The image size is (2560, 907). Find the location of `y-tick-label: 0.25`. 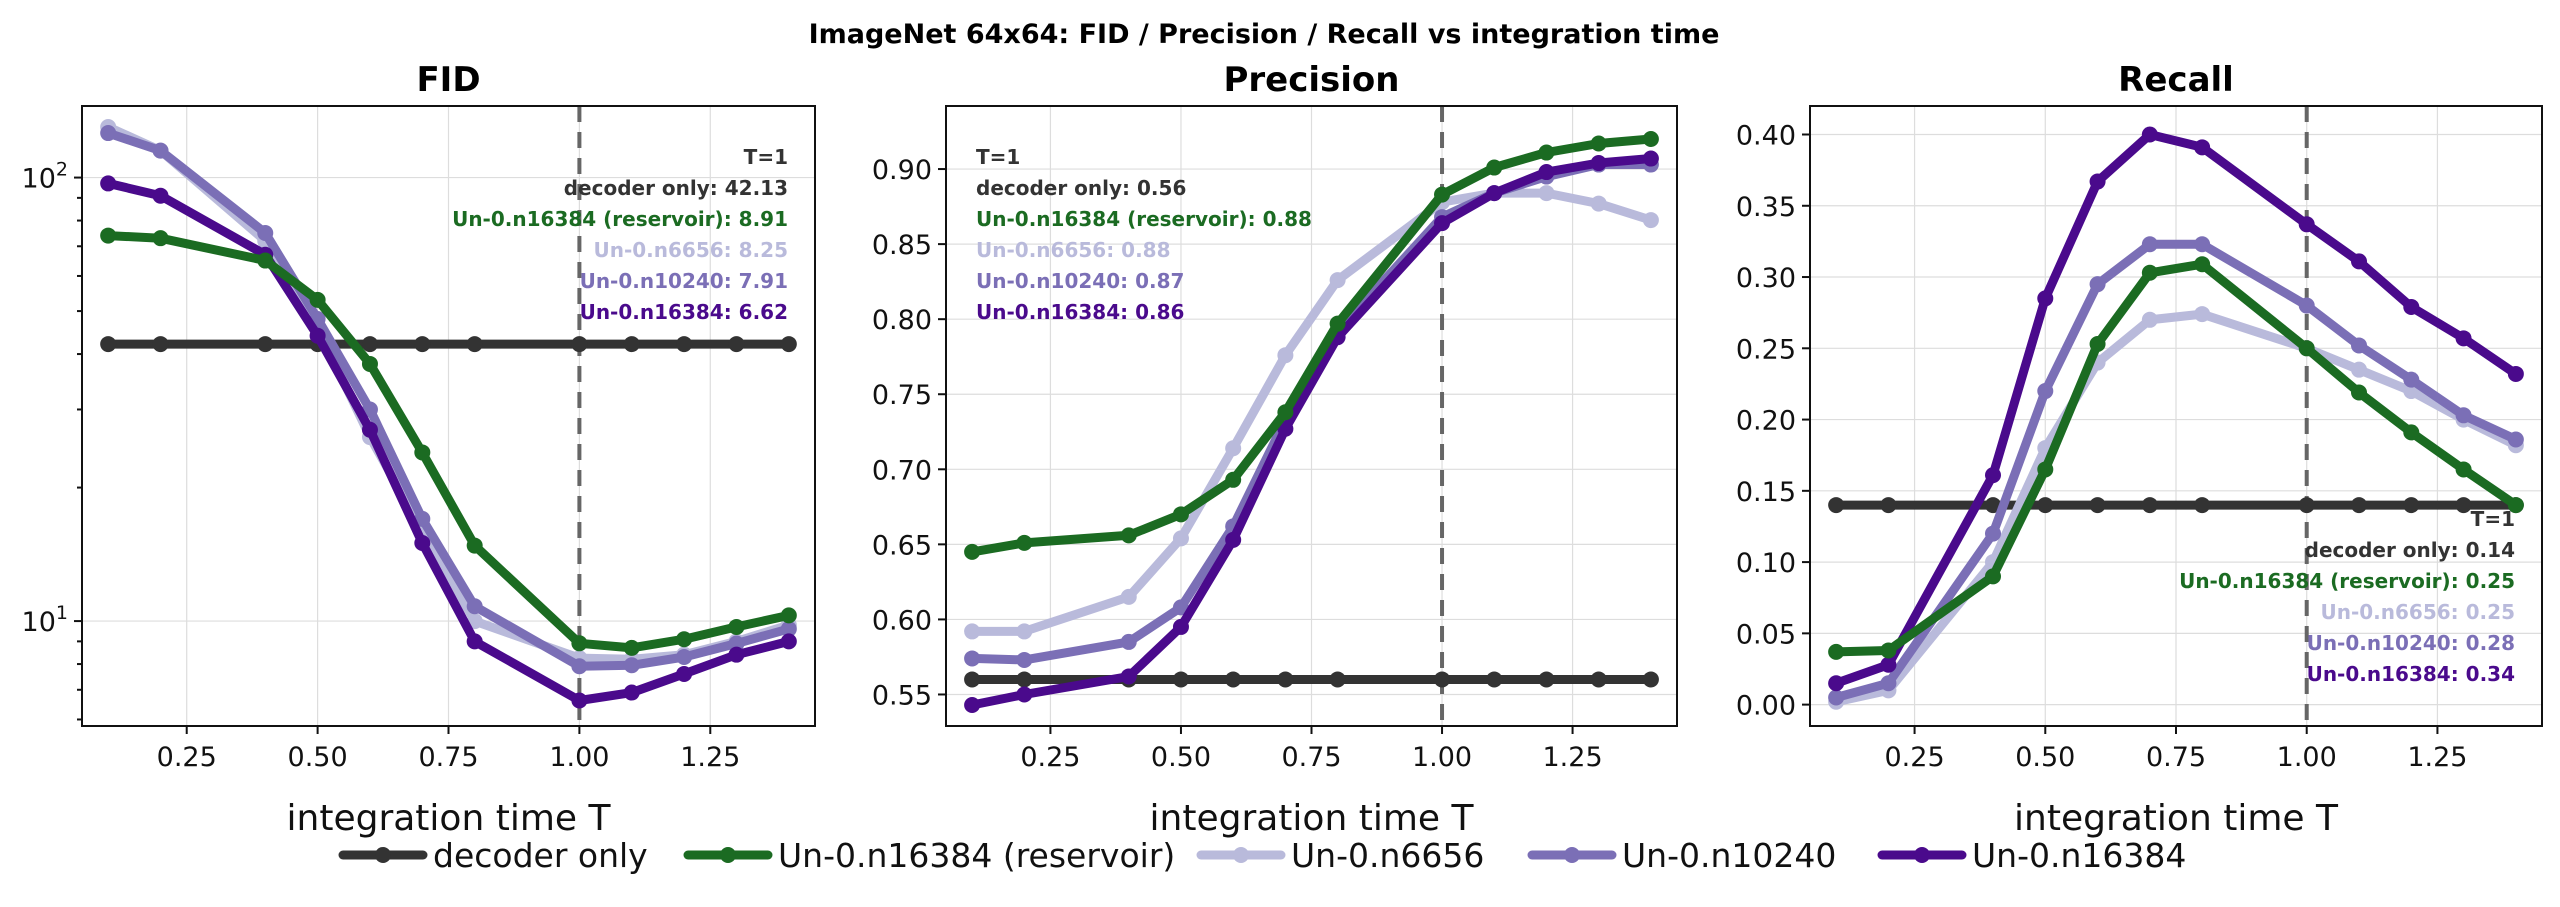

y-tick-label: 0.25 is located at coordinates (1766, 349).